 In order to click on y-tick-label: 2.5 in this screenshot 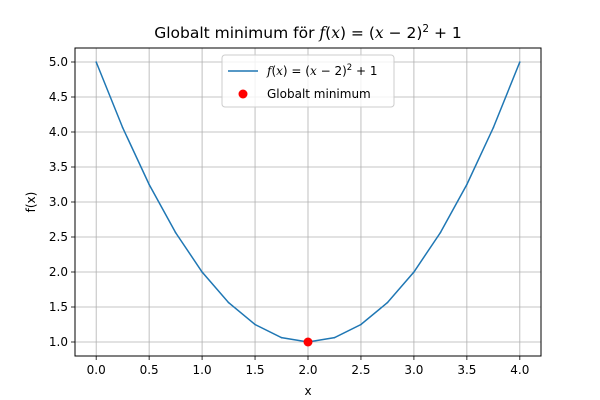, I will do `click(58, 237)`.